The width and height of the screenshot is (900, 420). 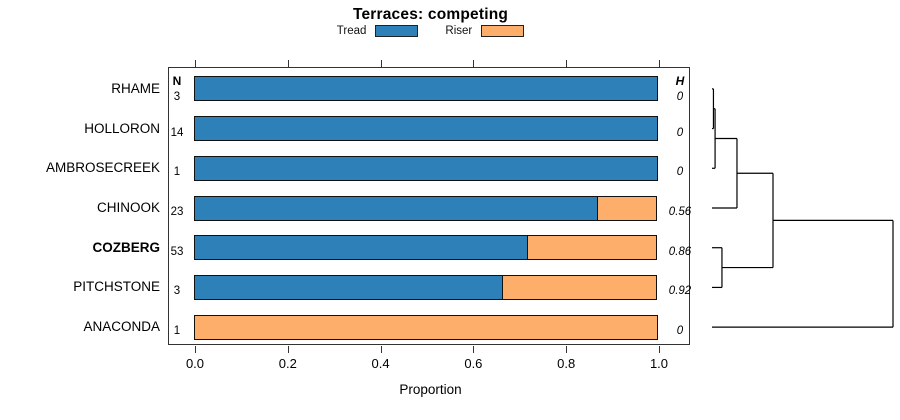 What do you see at coordinates (102, 168) in the screenshot?
I see `y-axis-label: AMBROSECREEK` at bounding box center [102, 168].